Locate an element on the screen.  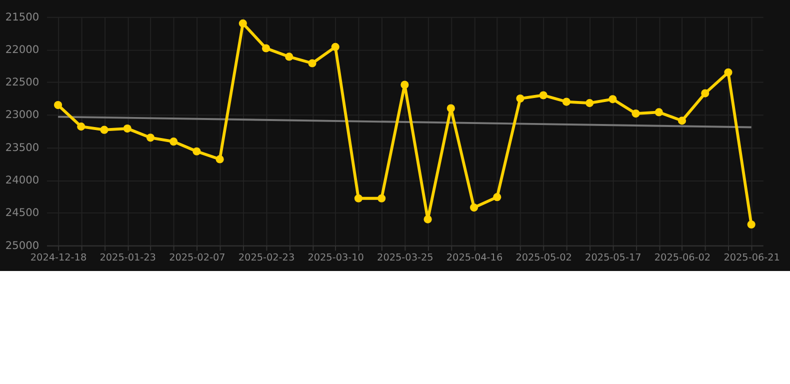
x-tick-label: 2025-02-07 is located at coordinates (197, 258).